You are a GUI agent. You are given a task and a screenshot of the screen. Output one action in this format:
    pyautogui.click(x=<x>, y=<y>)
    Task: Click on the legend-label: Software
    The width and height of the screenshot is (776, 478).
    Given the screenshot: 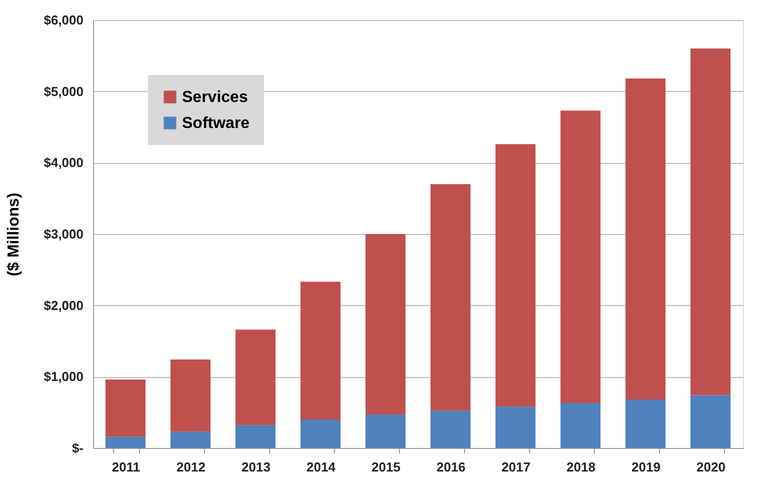 What is the action you would take?
    pyautogui.click(x=216, y=123)
    